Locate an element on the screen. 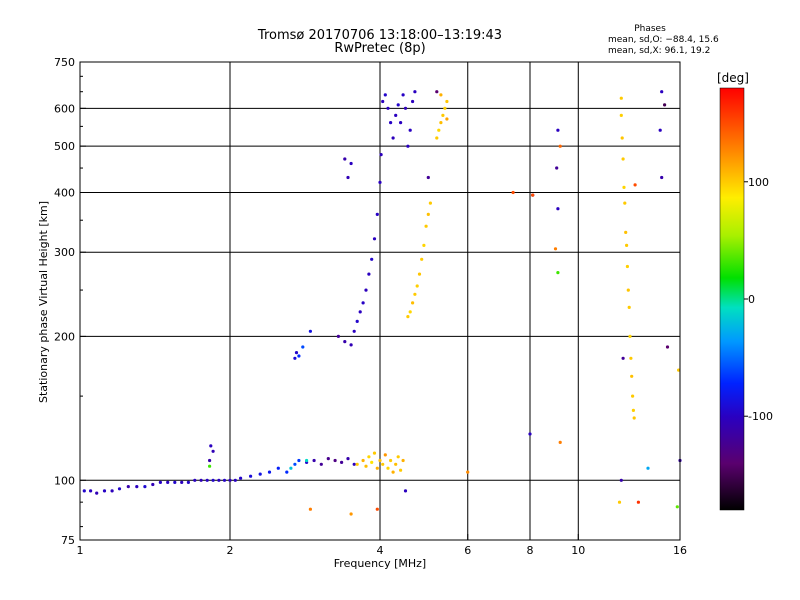 The width and height of the screenshot is (800, 600). y-tick-label: 600 is located at coordinates (64, 108).